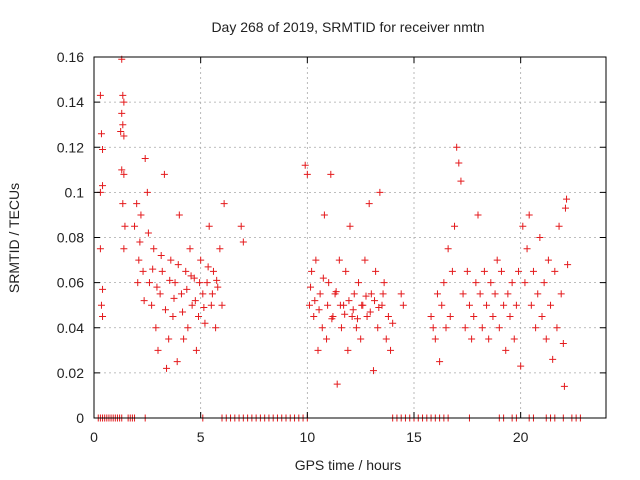 The width and height of the screenshot is (640, 480). Describe the element at coordinates (75, 192) in the screenshot. I see `y-tick-label: 0.1` at that location.